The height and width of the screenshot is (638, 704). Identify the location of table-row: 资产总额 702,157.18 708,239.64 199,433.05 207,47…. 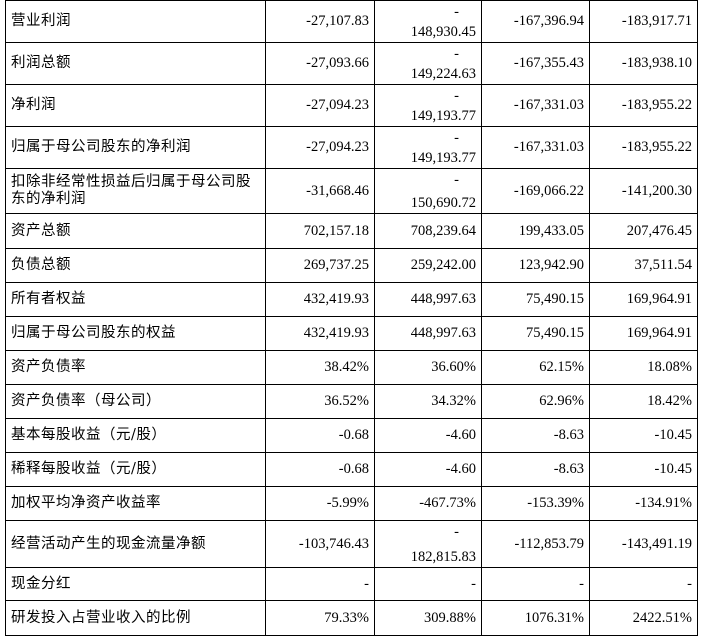
(351, 231).